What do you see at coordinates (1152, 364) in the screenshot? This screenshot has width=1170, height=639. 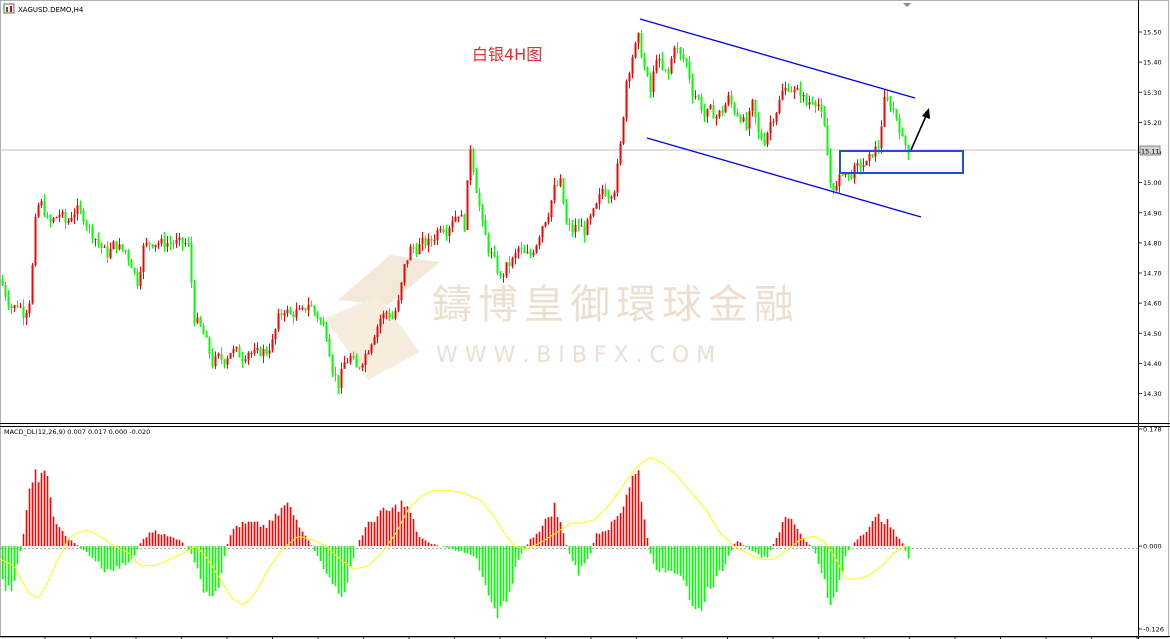 I see `price-tick-label: 14.40` at bounding box center [1152, 364].